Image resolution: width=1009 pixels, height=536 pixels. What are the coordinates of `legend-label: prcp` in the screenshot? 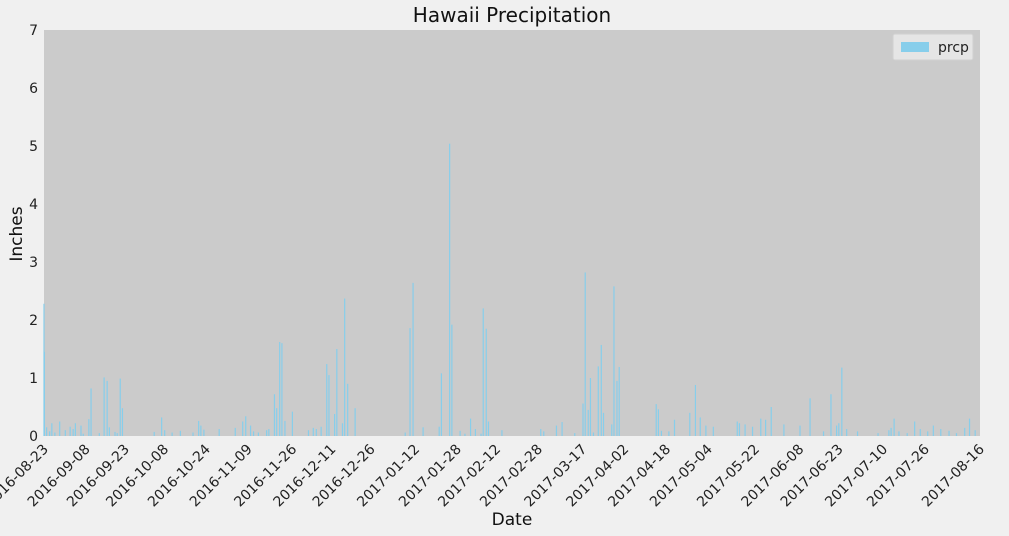 It's located at (953, 48).